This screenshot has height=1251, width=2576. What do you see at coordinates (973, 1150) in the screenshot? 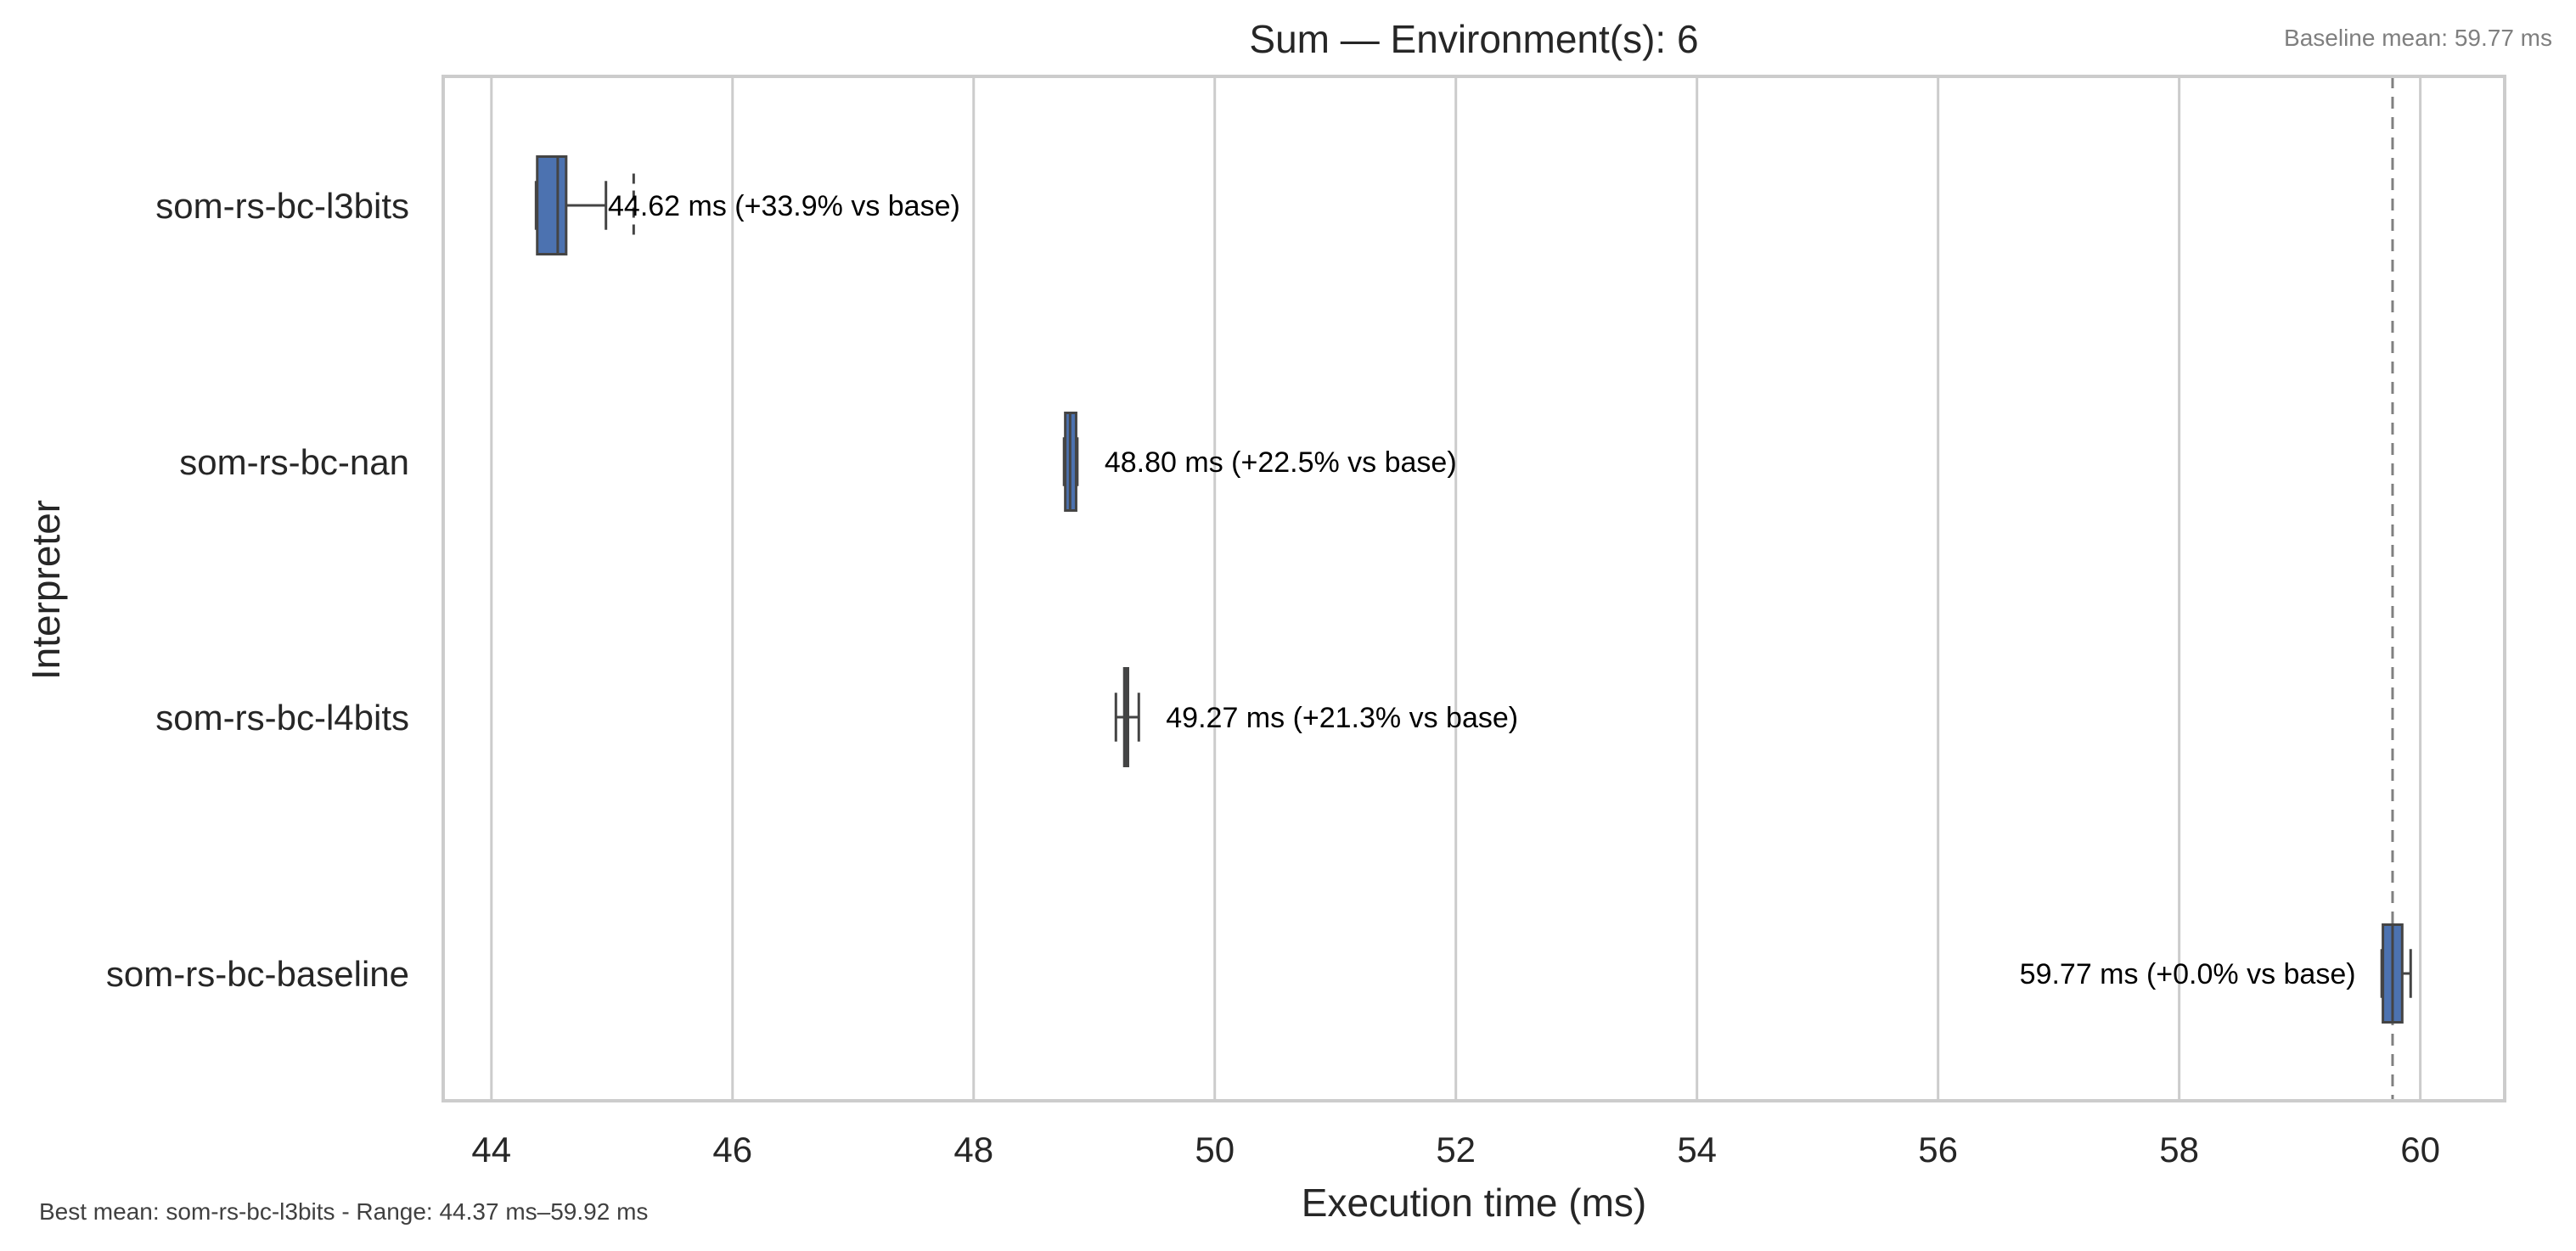
I see `x-tick-label: 48` at bounding box center [973, 1150].